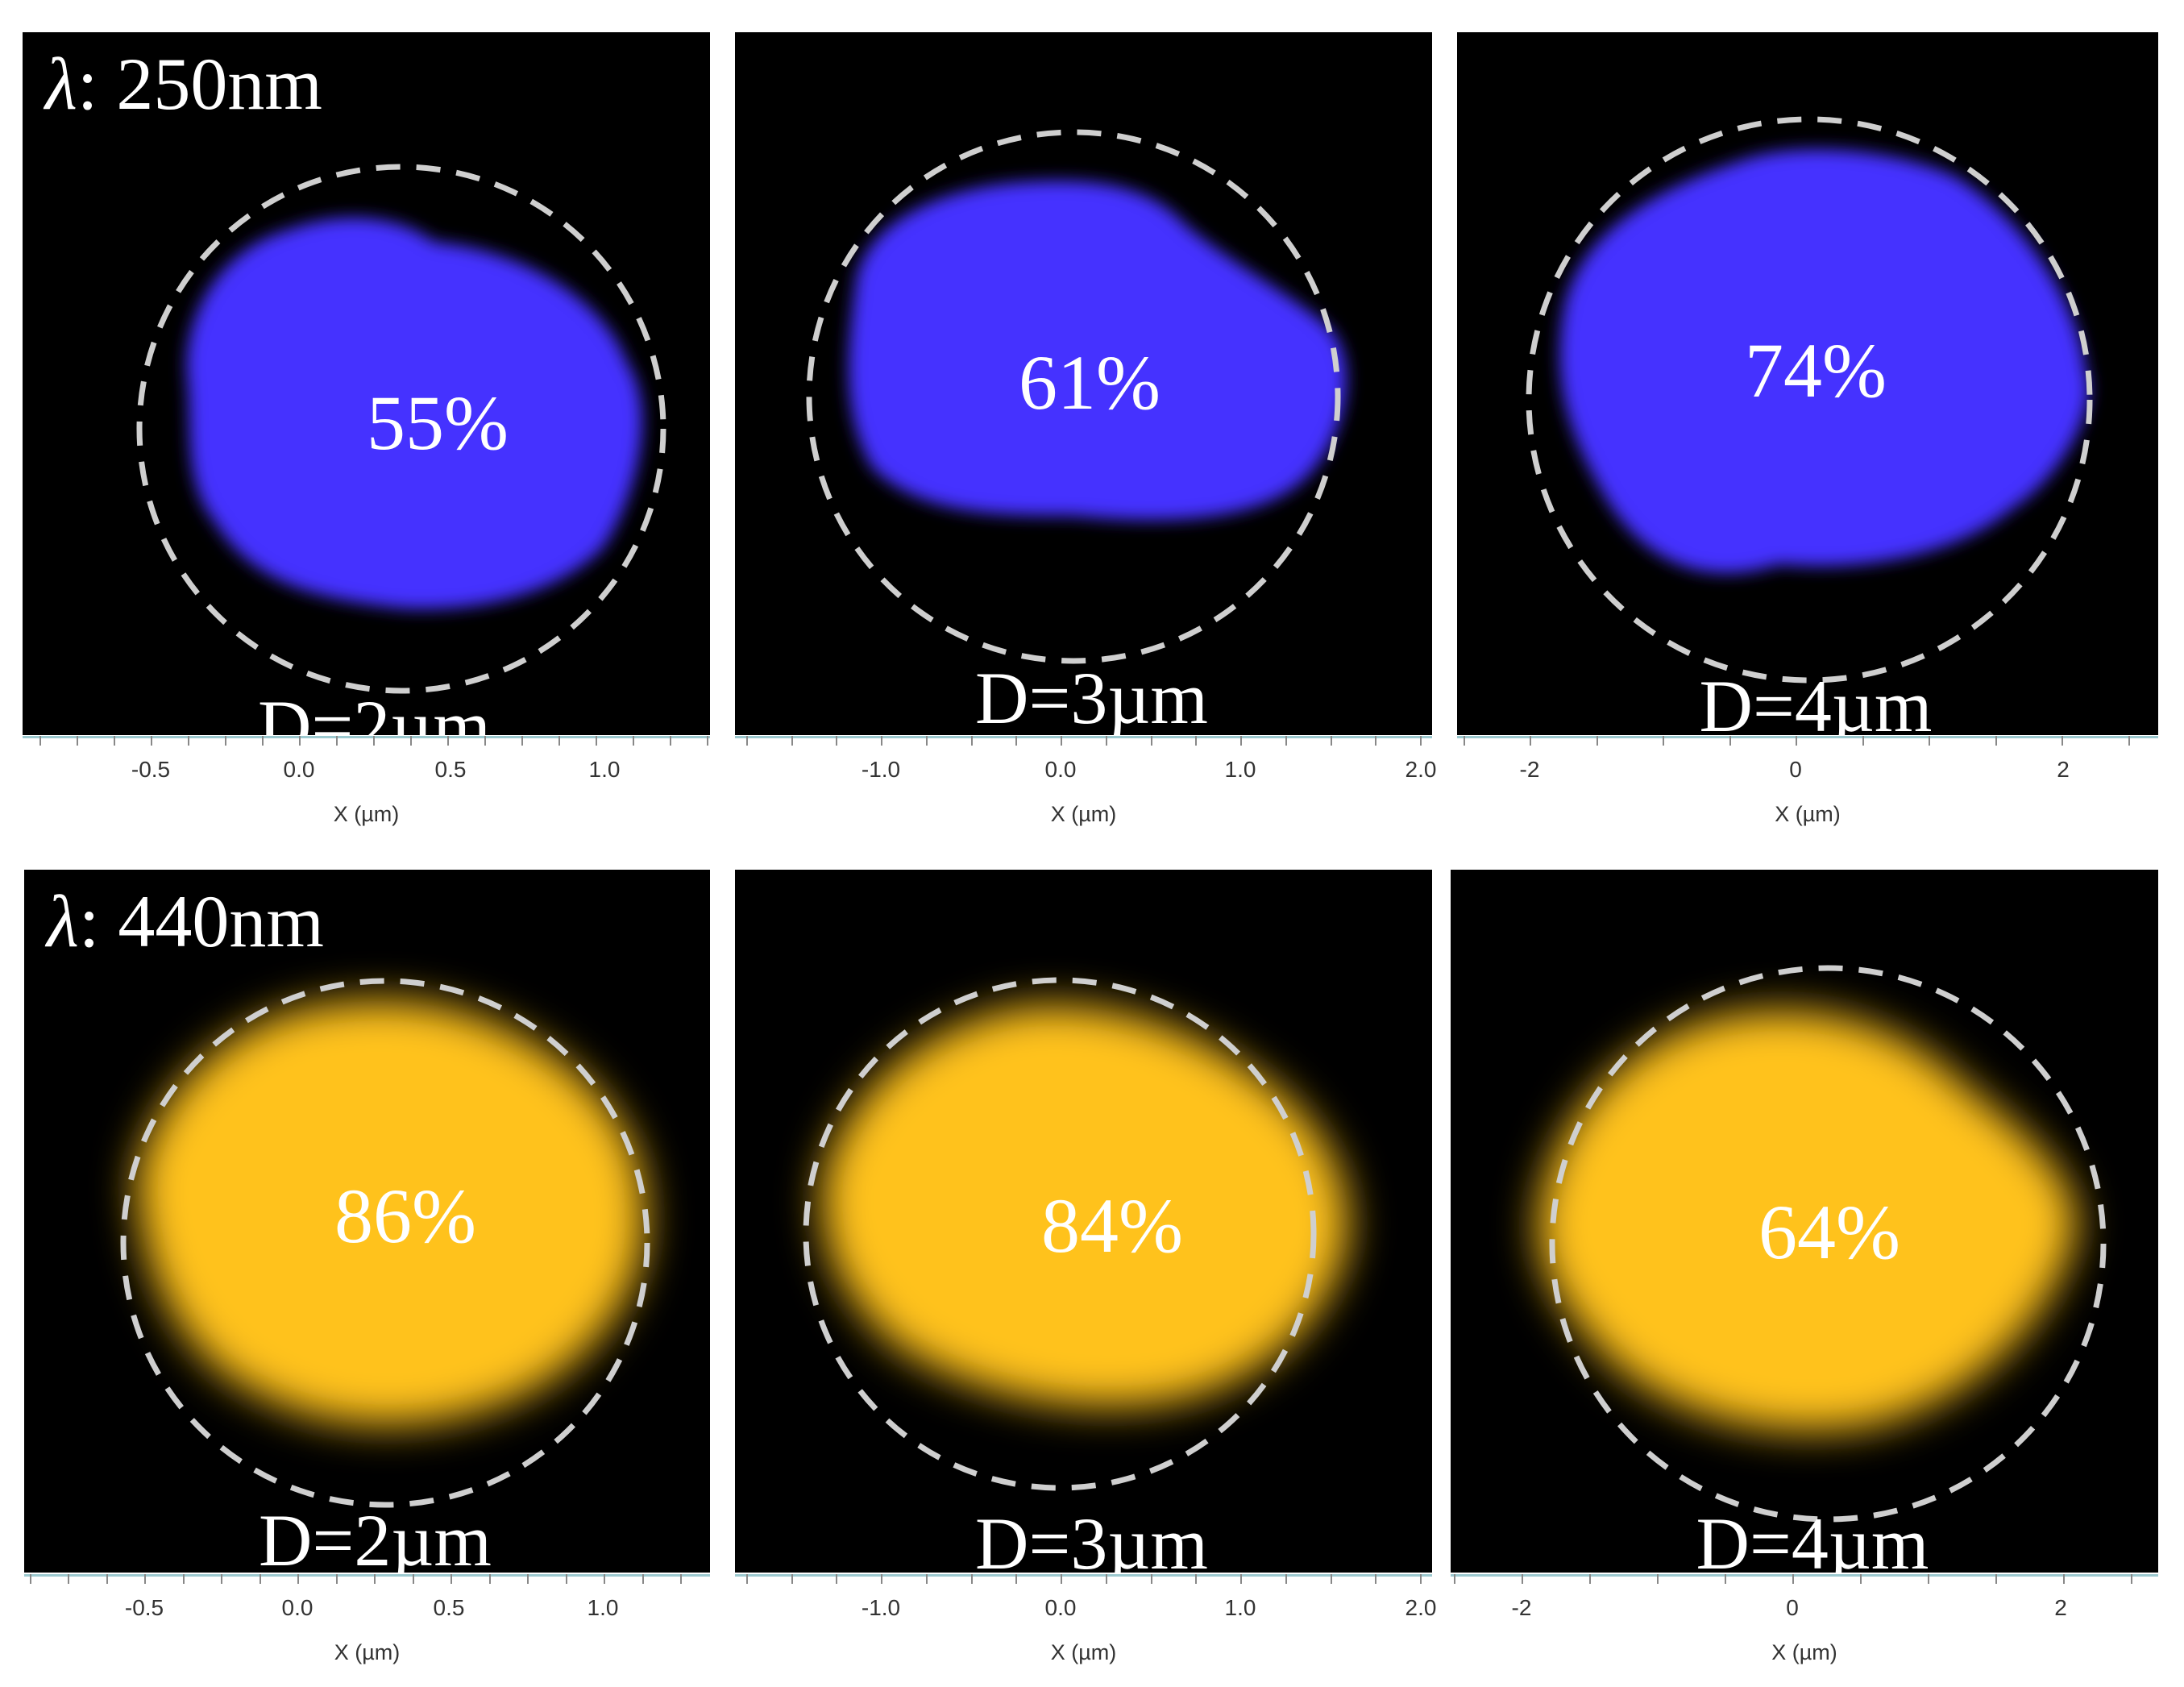 The width and height of the screenshot is (2184, 1687). I want to click on tick-label: 0.0, so click(1060, 1608).